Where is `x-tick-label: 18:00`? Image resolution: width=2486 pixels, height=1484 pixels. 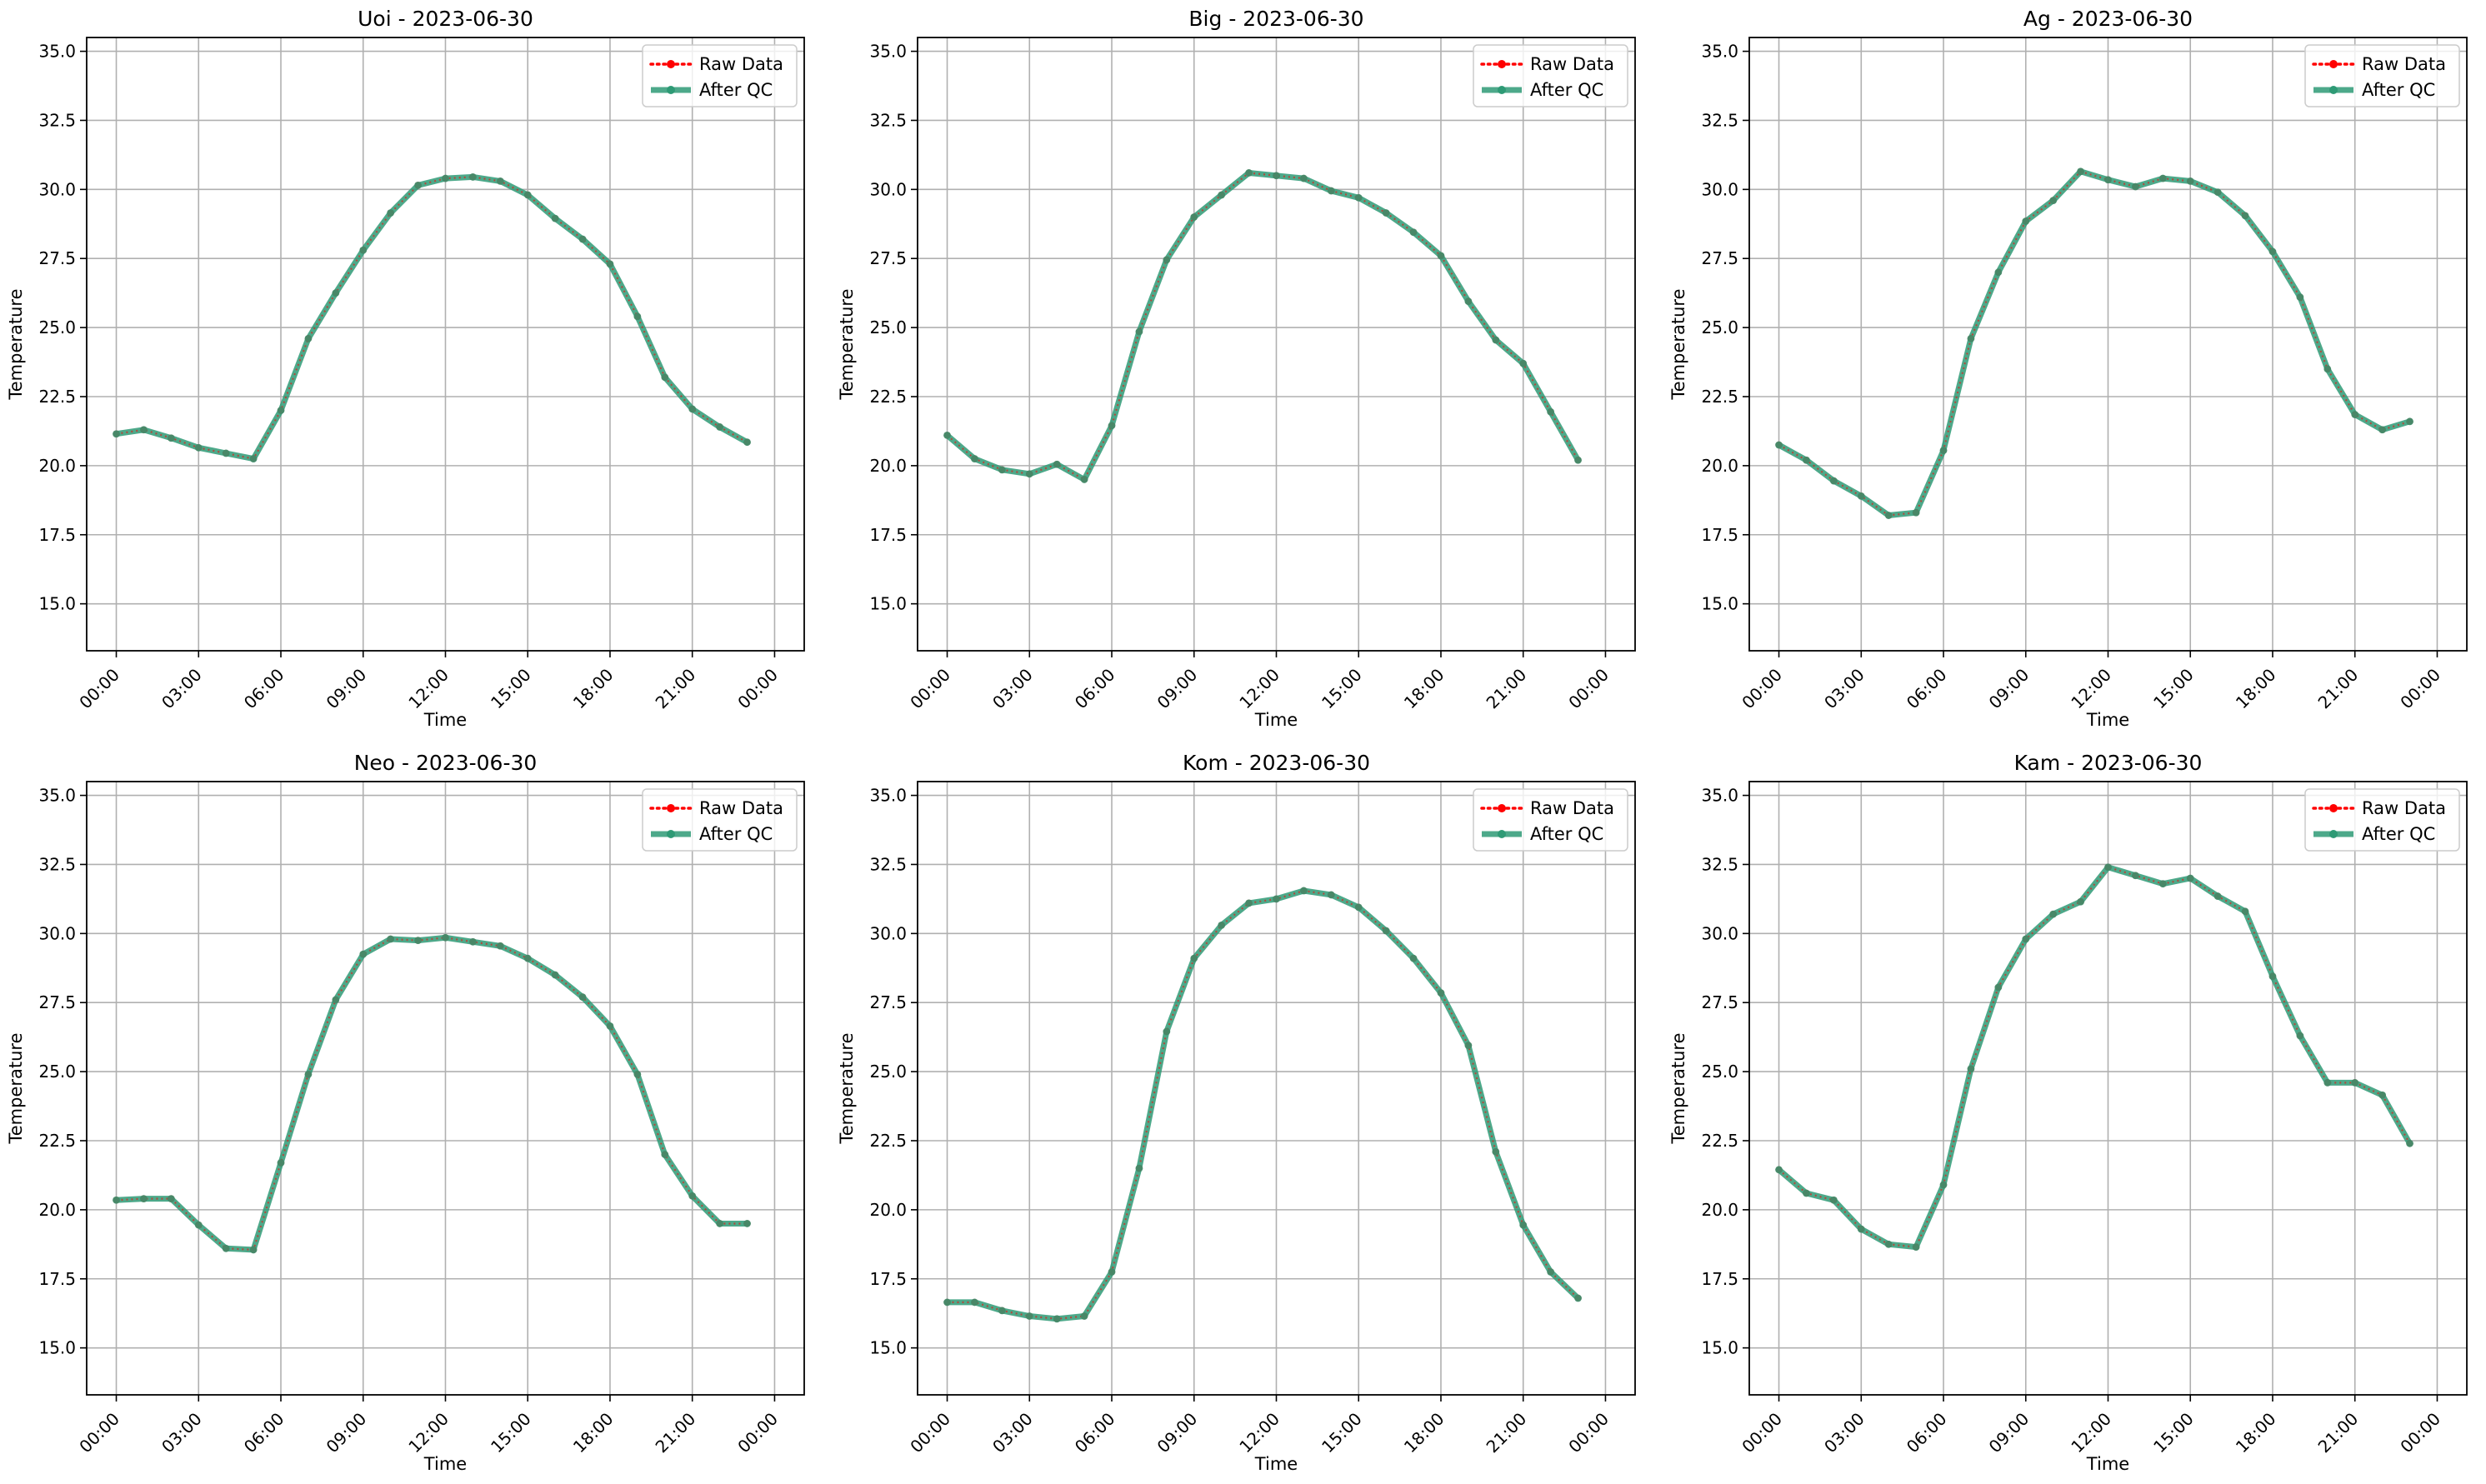 x-tick-label: 18:00 is located at coordinates (593, 689).